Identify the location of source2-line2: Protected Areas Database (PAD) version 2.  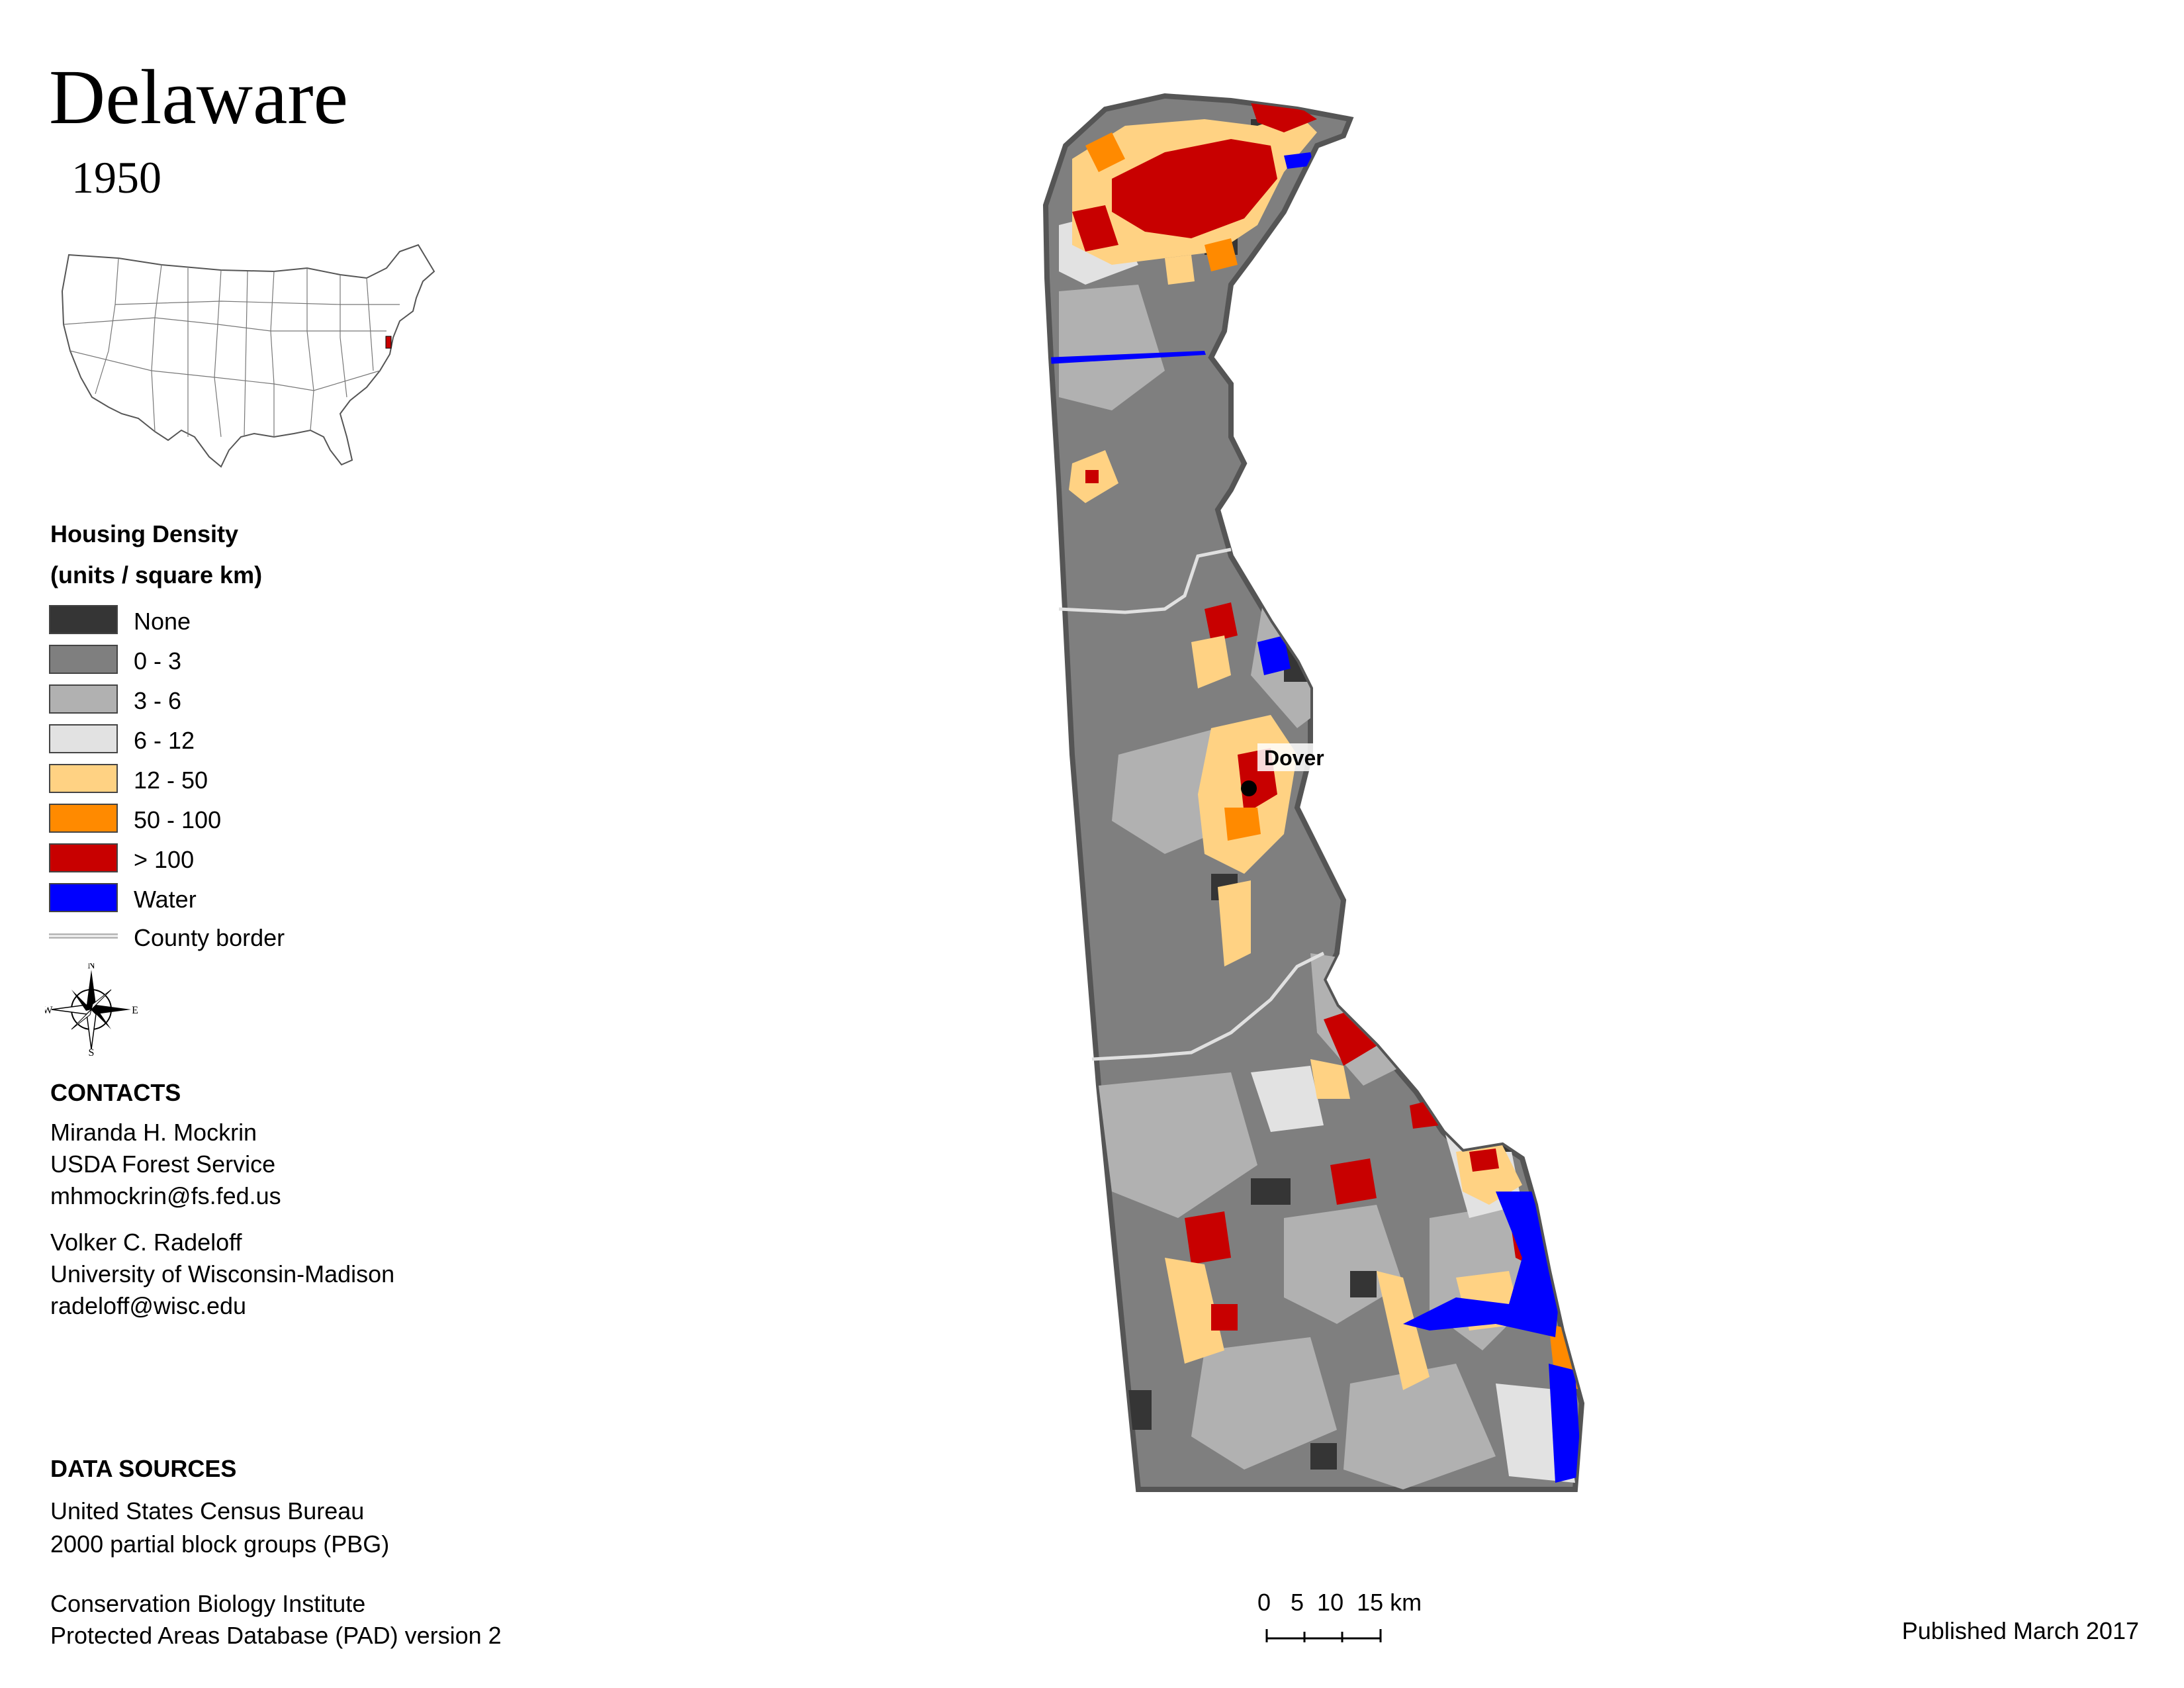
(276, 1635).